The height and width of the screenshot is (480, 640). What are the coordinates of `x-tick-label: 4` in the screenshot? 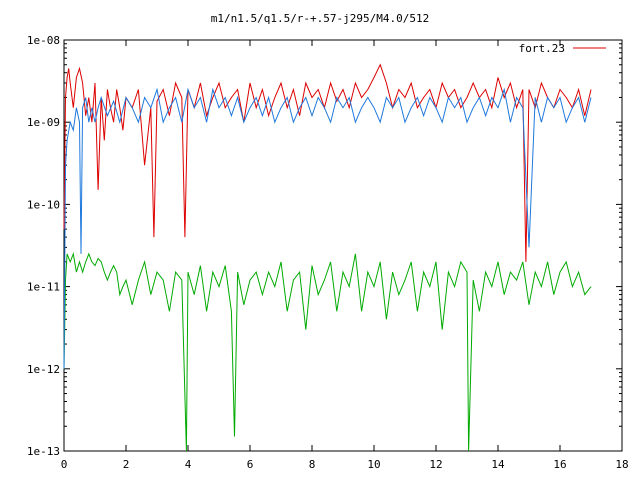 It's located at (188, 464).